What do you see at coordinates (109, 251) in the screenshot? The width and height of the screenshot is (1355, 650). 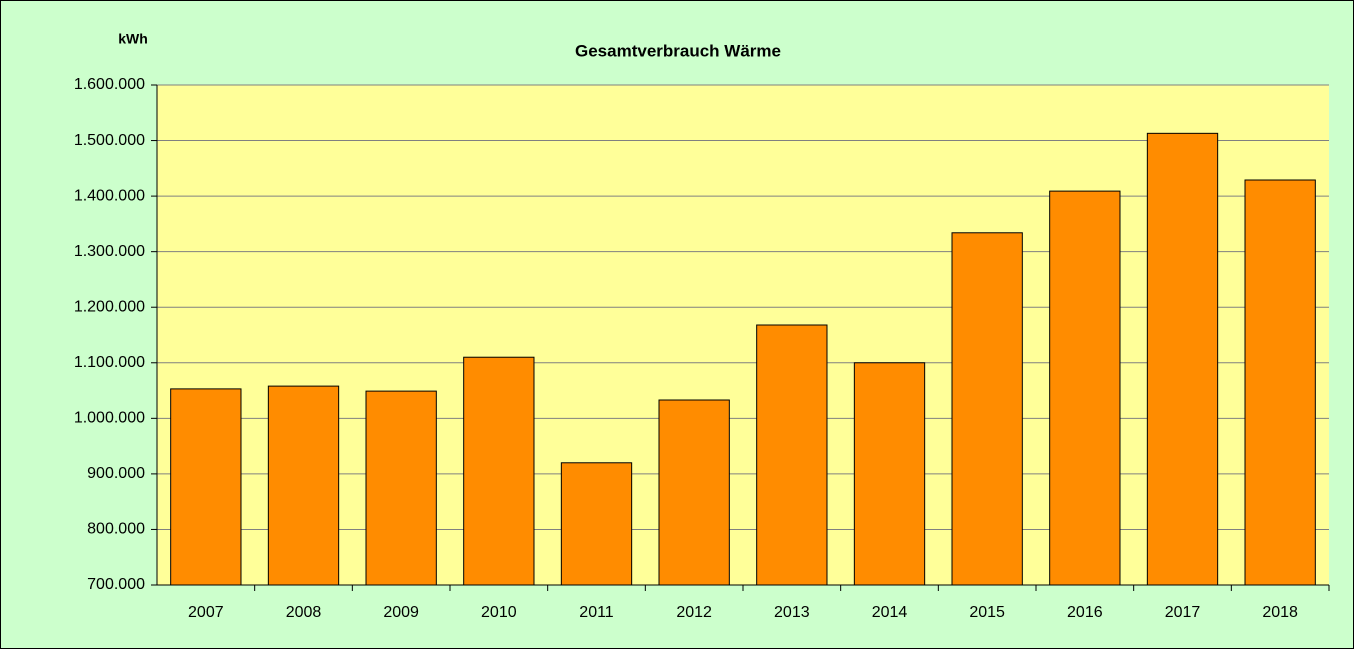 I see `y-tick-label: 1.300.000` at bounding box center [109, 251].